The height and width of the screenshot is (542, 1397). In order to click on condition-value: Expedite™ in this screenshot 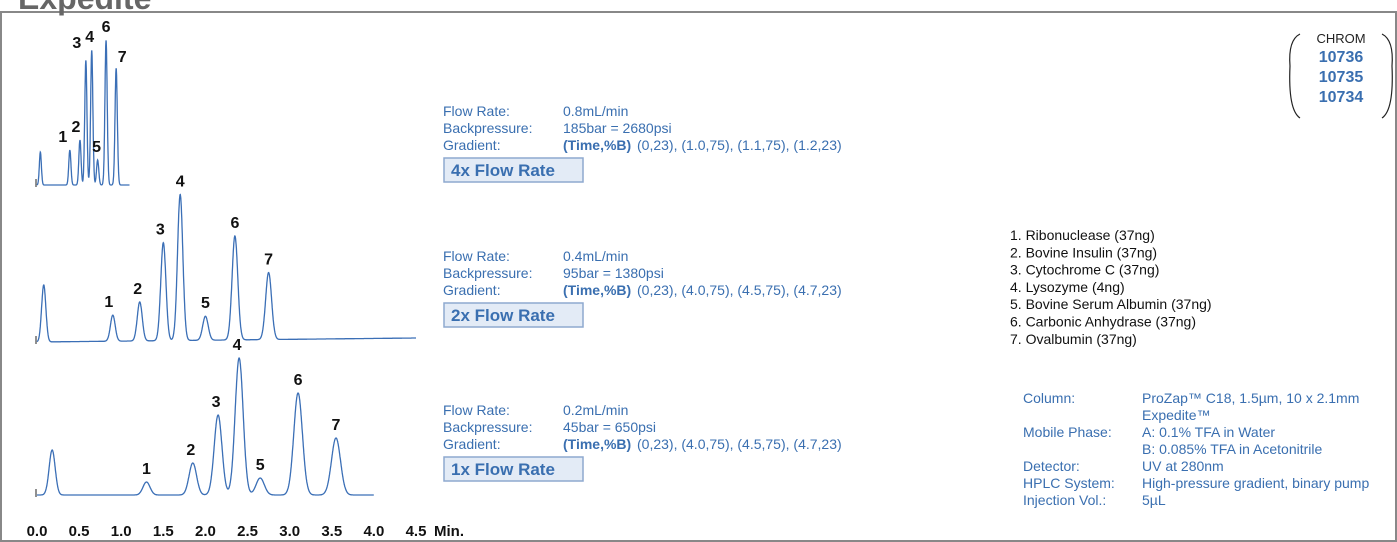, I will do `click(1176, 415)`.